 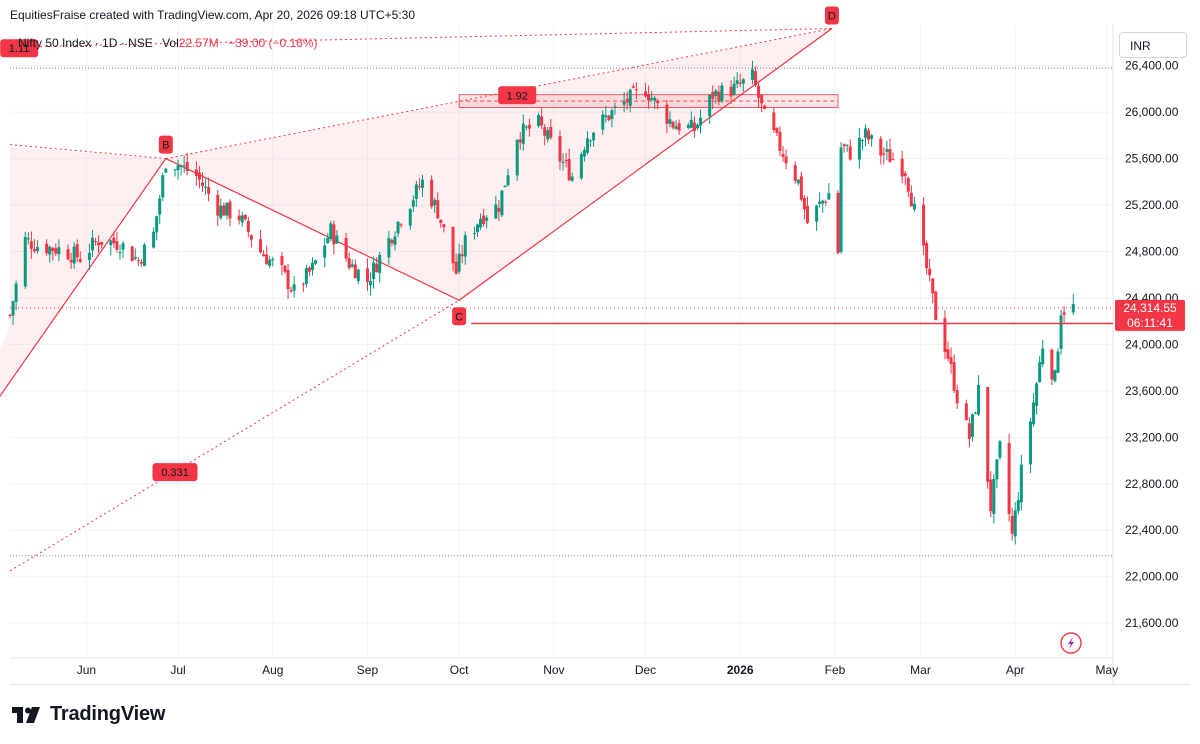 I want to click on point-c-label-box, so click(x=459, y=316).